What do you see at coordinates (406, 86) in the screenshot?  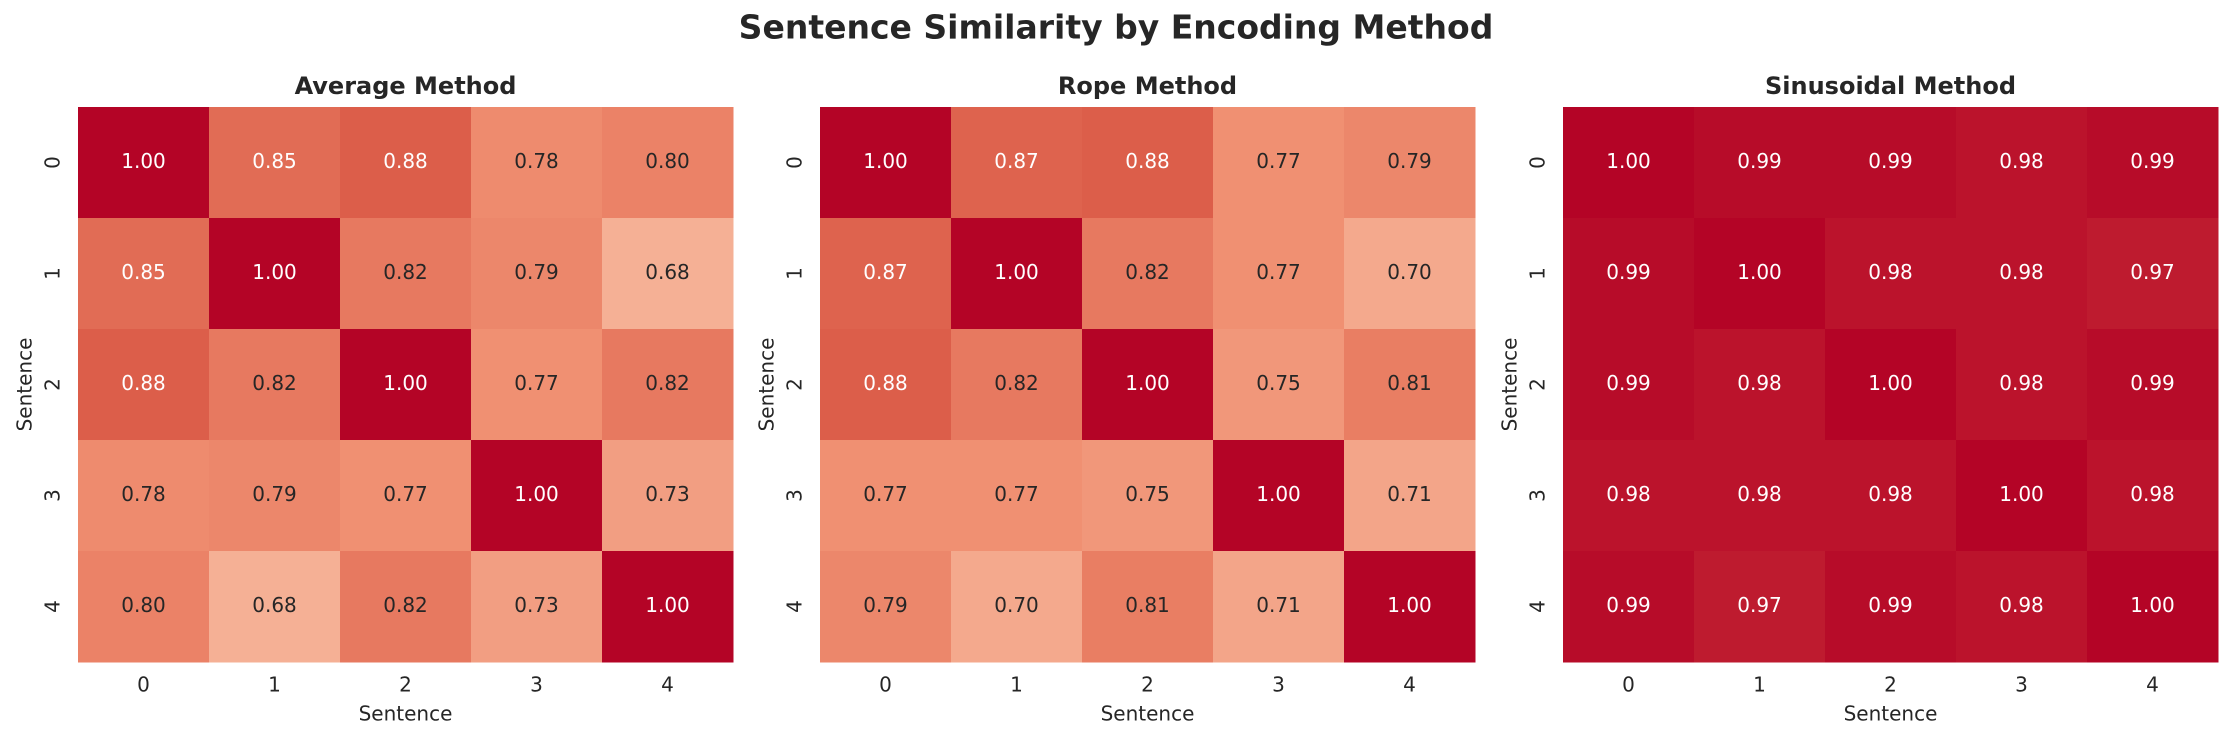 I see `subplot-title: Average Method` at bounding box center [406, 86].